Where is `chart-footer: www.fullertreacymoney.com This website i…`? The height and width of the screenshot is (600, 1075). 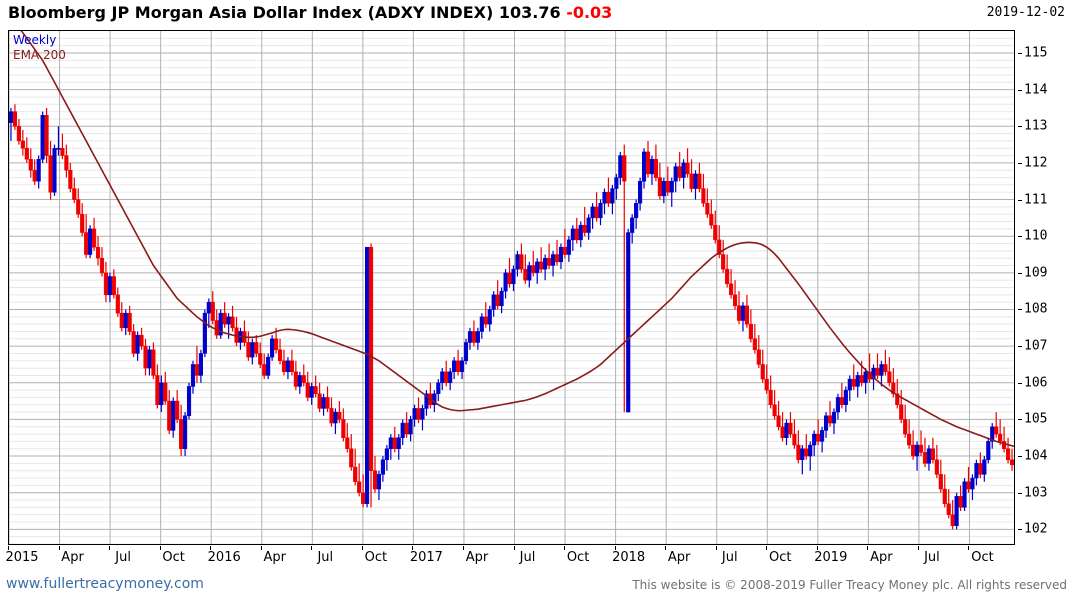 chart-footer: www.fullertreacymoney.com This website i… is located at coordinates (537, 586).